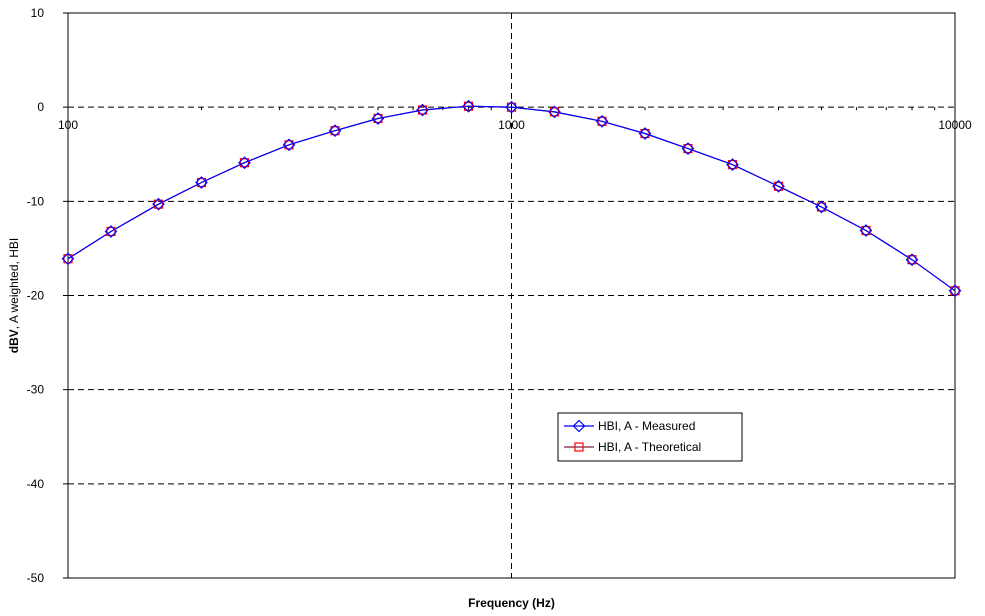  Describe the element at coordinates (36, 296) in the screenshot. I see `y-tick-label: -20` at that location.